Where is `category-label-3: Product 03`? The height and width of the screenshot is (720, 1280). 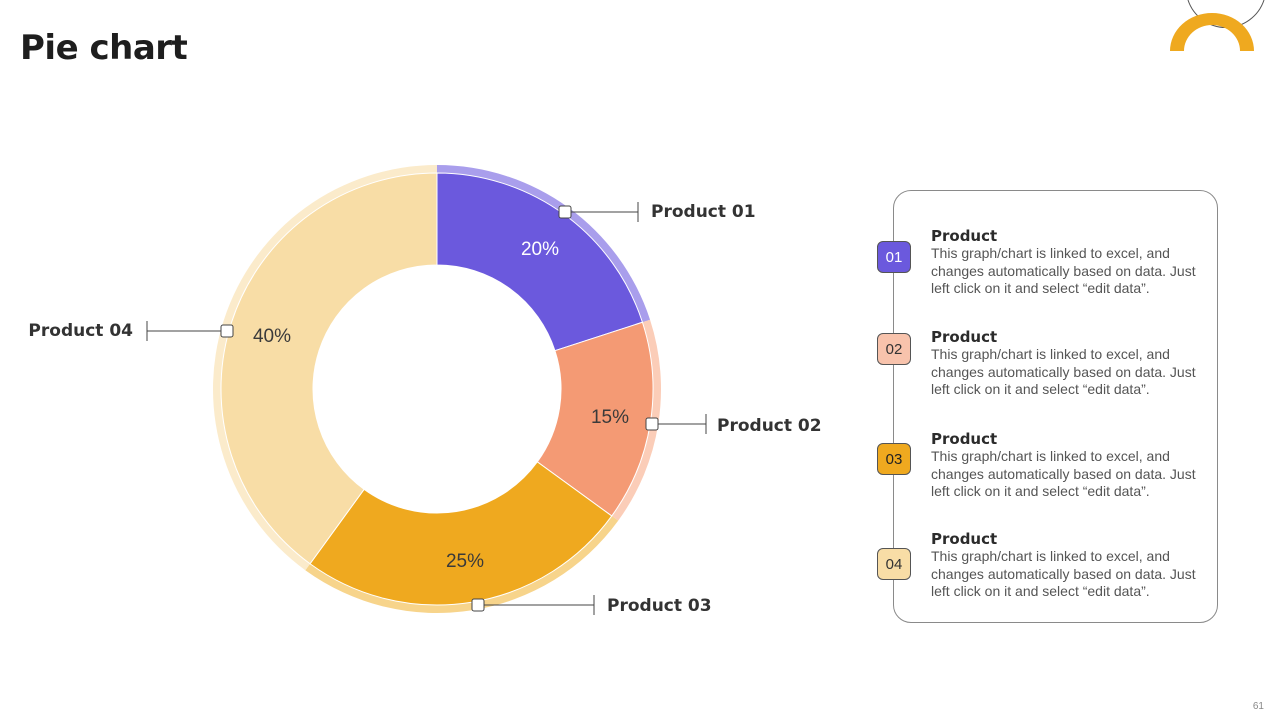
category-label-3: Product 03 is located at coordinates (659, 606).